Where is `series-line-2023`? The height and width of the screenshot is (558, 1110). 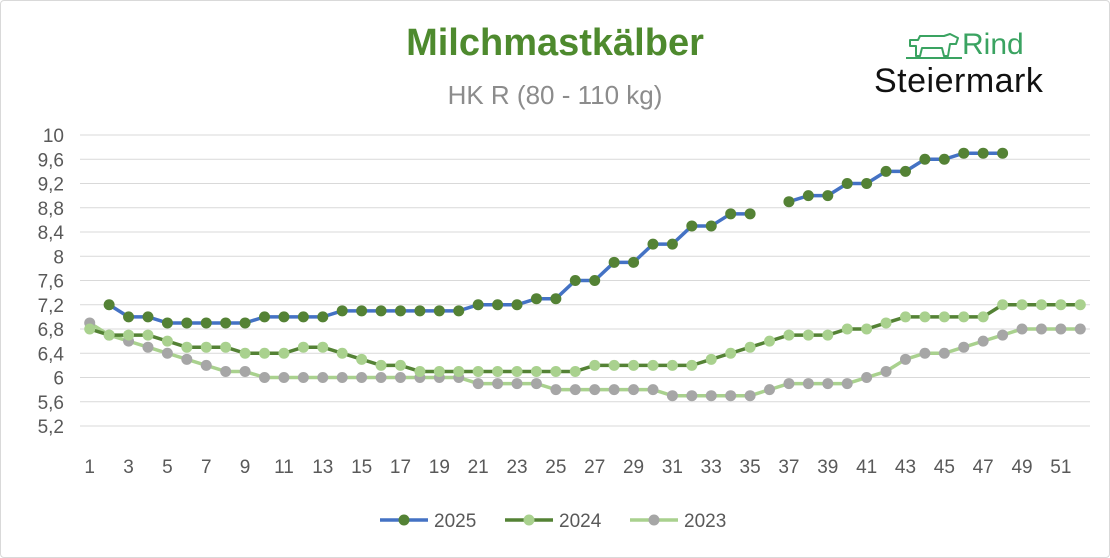
series-line-2023 is located at coordinates (584, 359).